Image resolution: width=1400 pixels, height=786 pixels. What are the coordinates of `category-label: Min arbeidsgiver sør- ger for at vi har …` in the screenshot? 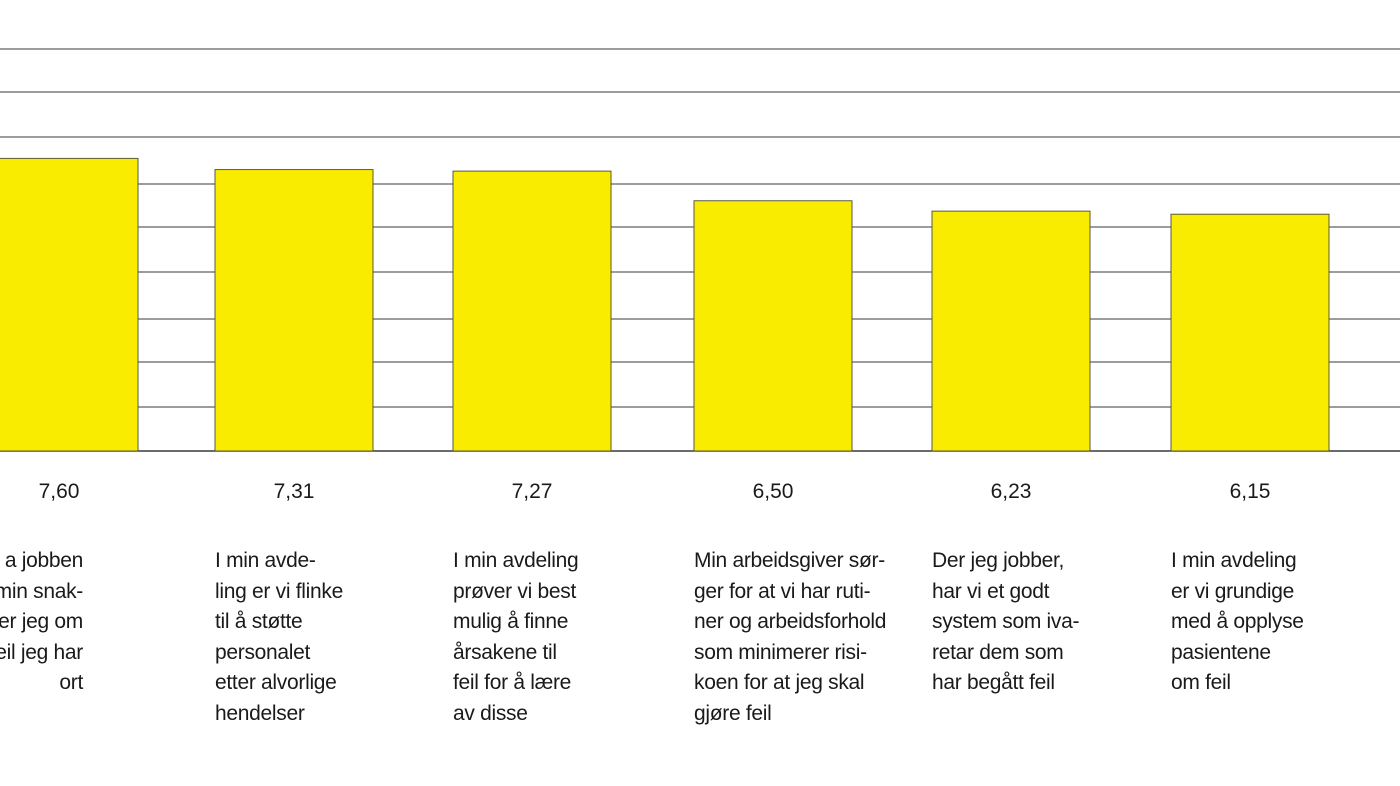 It's located at (790, 637).